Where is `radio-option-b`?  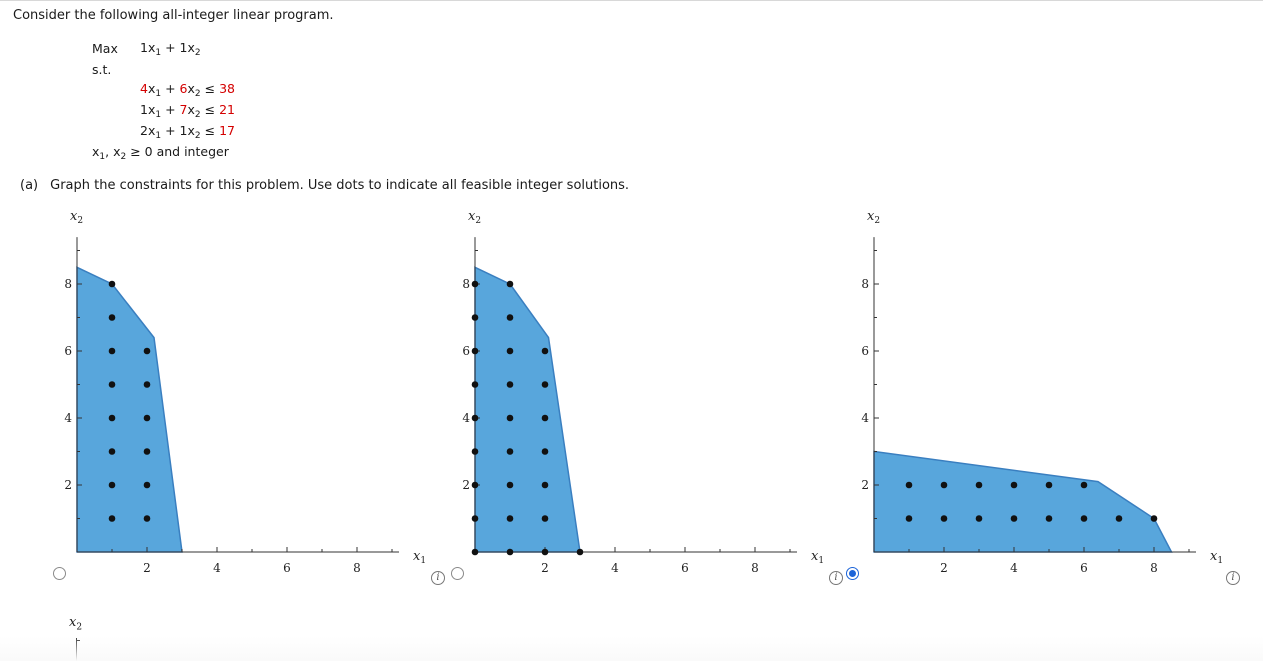
radio-option-b is located at coordinates (457, 573).